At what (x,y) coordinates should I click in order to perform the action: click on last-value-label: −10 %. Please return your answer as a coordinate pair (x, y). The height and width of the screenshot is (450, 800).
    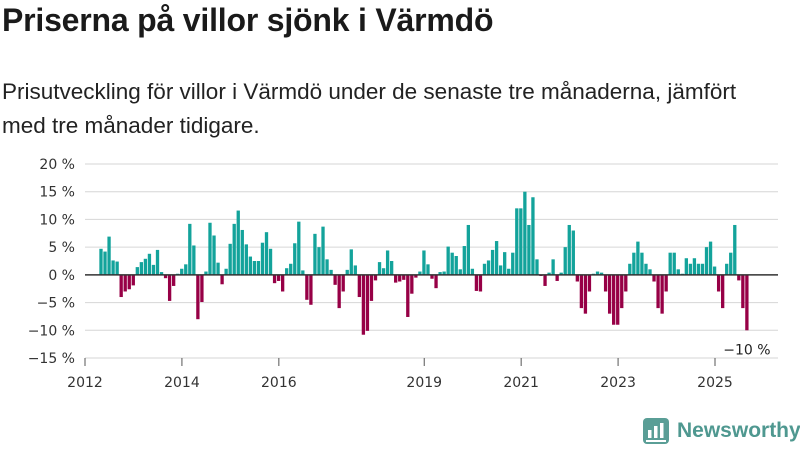
    Looking at the image, I should click on (746, 350).